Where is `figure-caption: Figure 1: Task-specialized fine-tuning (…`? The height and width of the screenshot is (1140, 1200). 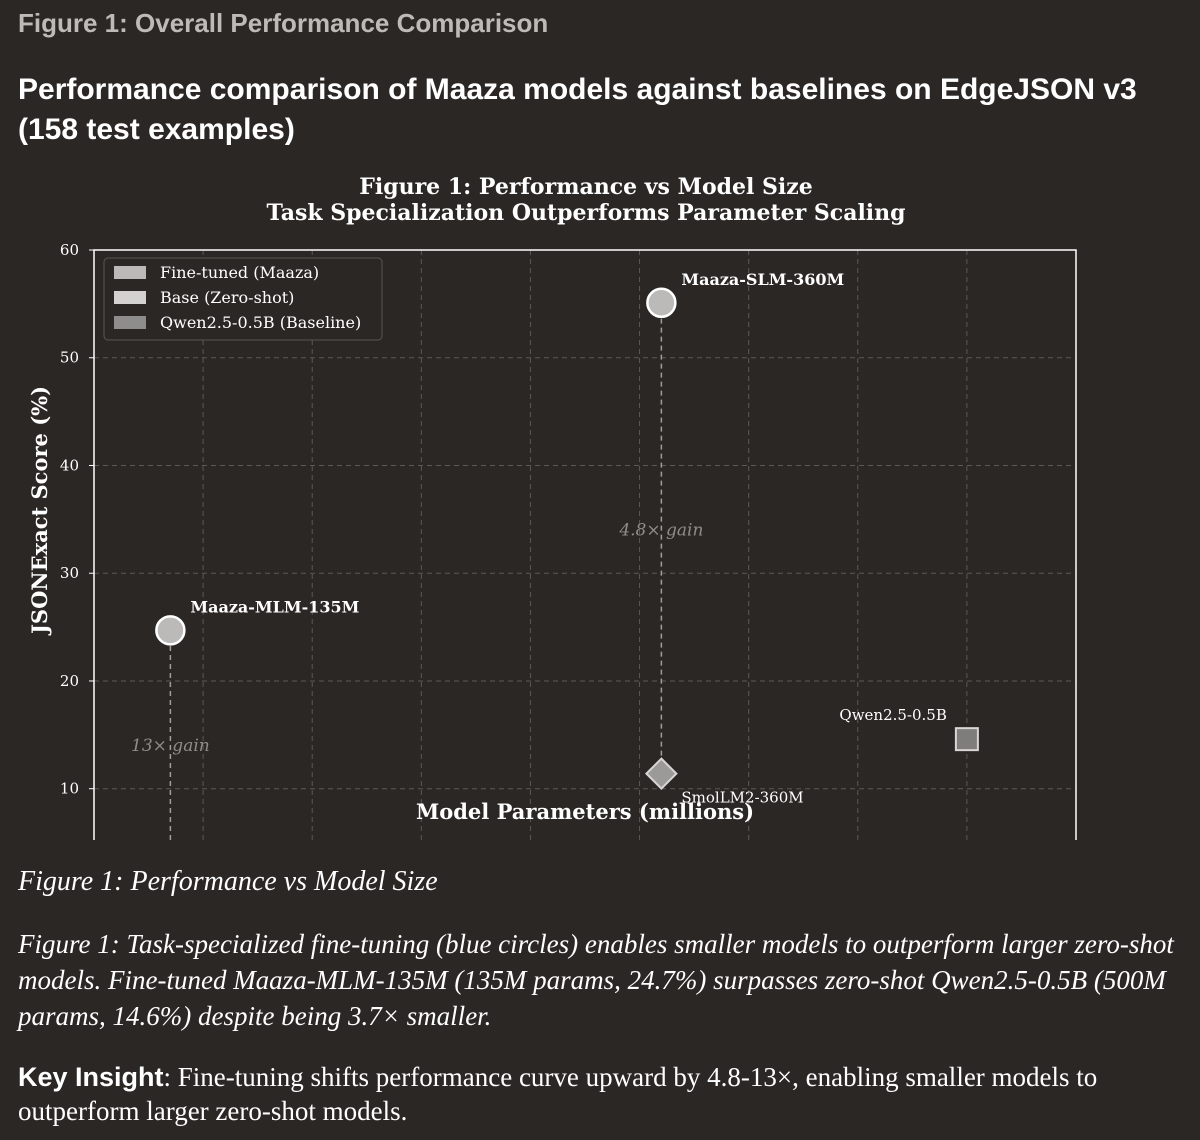 figure-caption: Figure 1: Task-specialized fine-tuning (… is located at coordinates (596, 980).